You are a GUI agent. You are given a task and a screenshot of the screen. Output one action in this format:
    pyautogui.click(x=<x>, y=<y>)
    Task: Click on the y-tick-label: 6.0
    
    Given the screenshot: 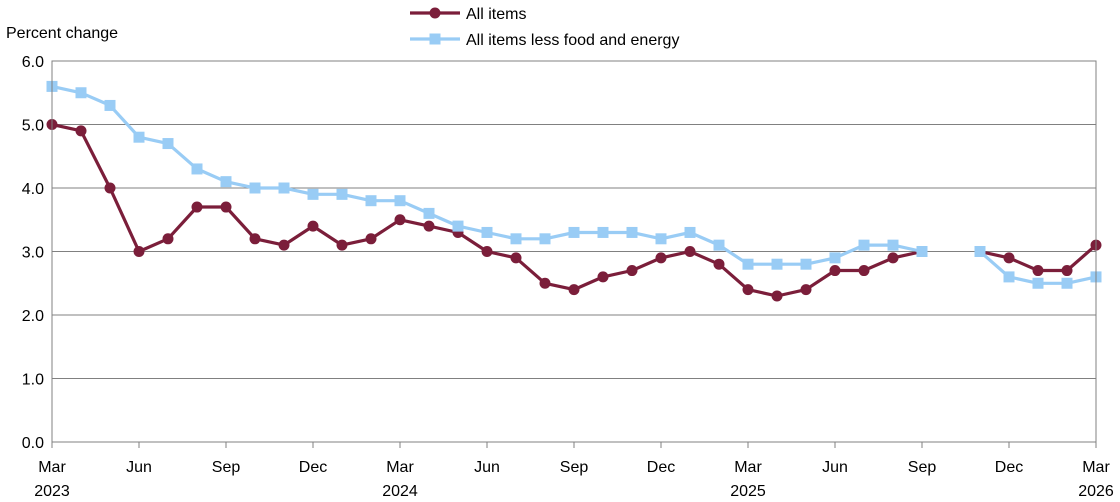 What is the action you would take?
    pyautogui.click(x=33, y=62)
    